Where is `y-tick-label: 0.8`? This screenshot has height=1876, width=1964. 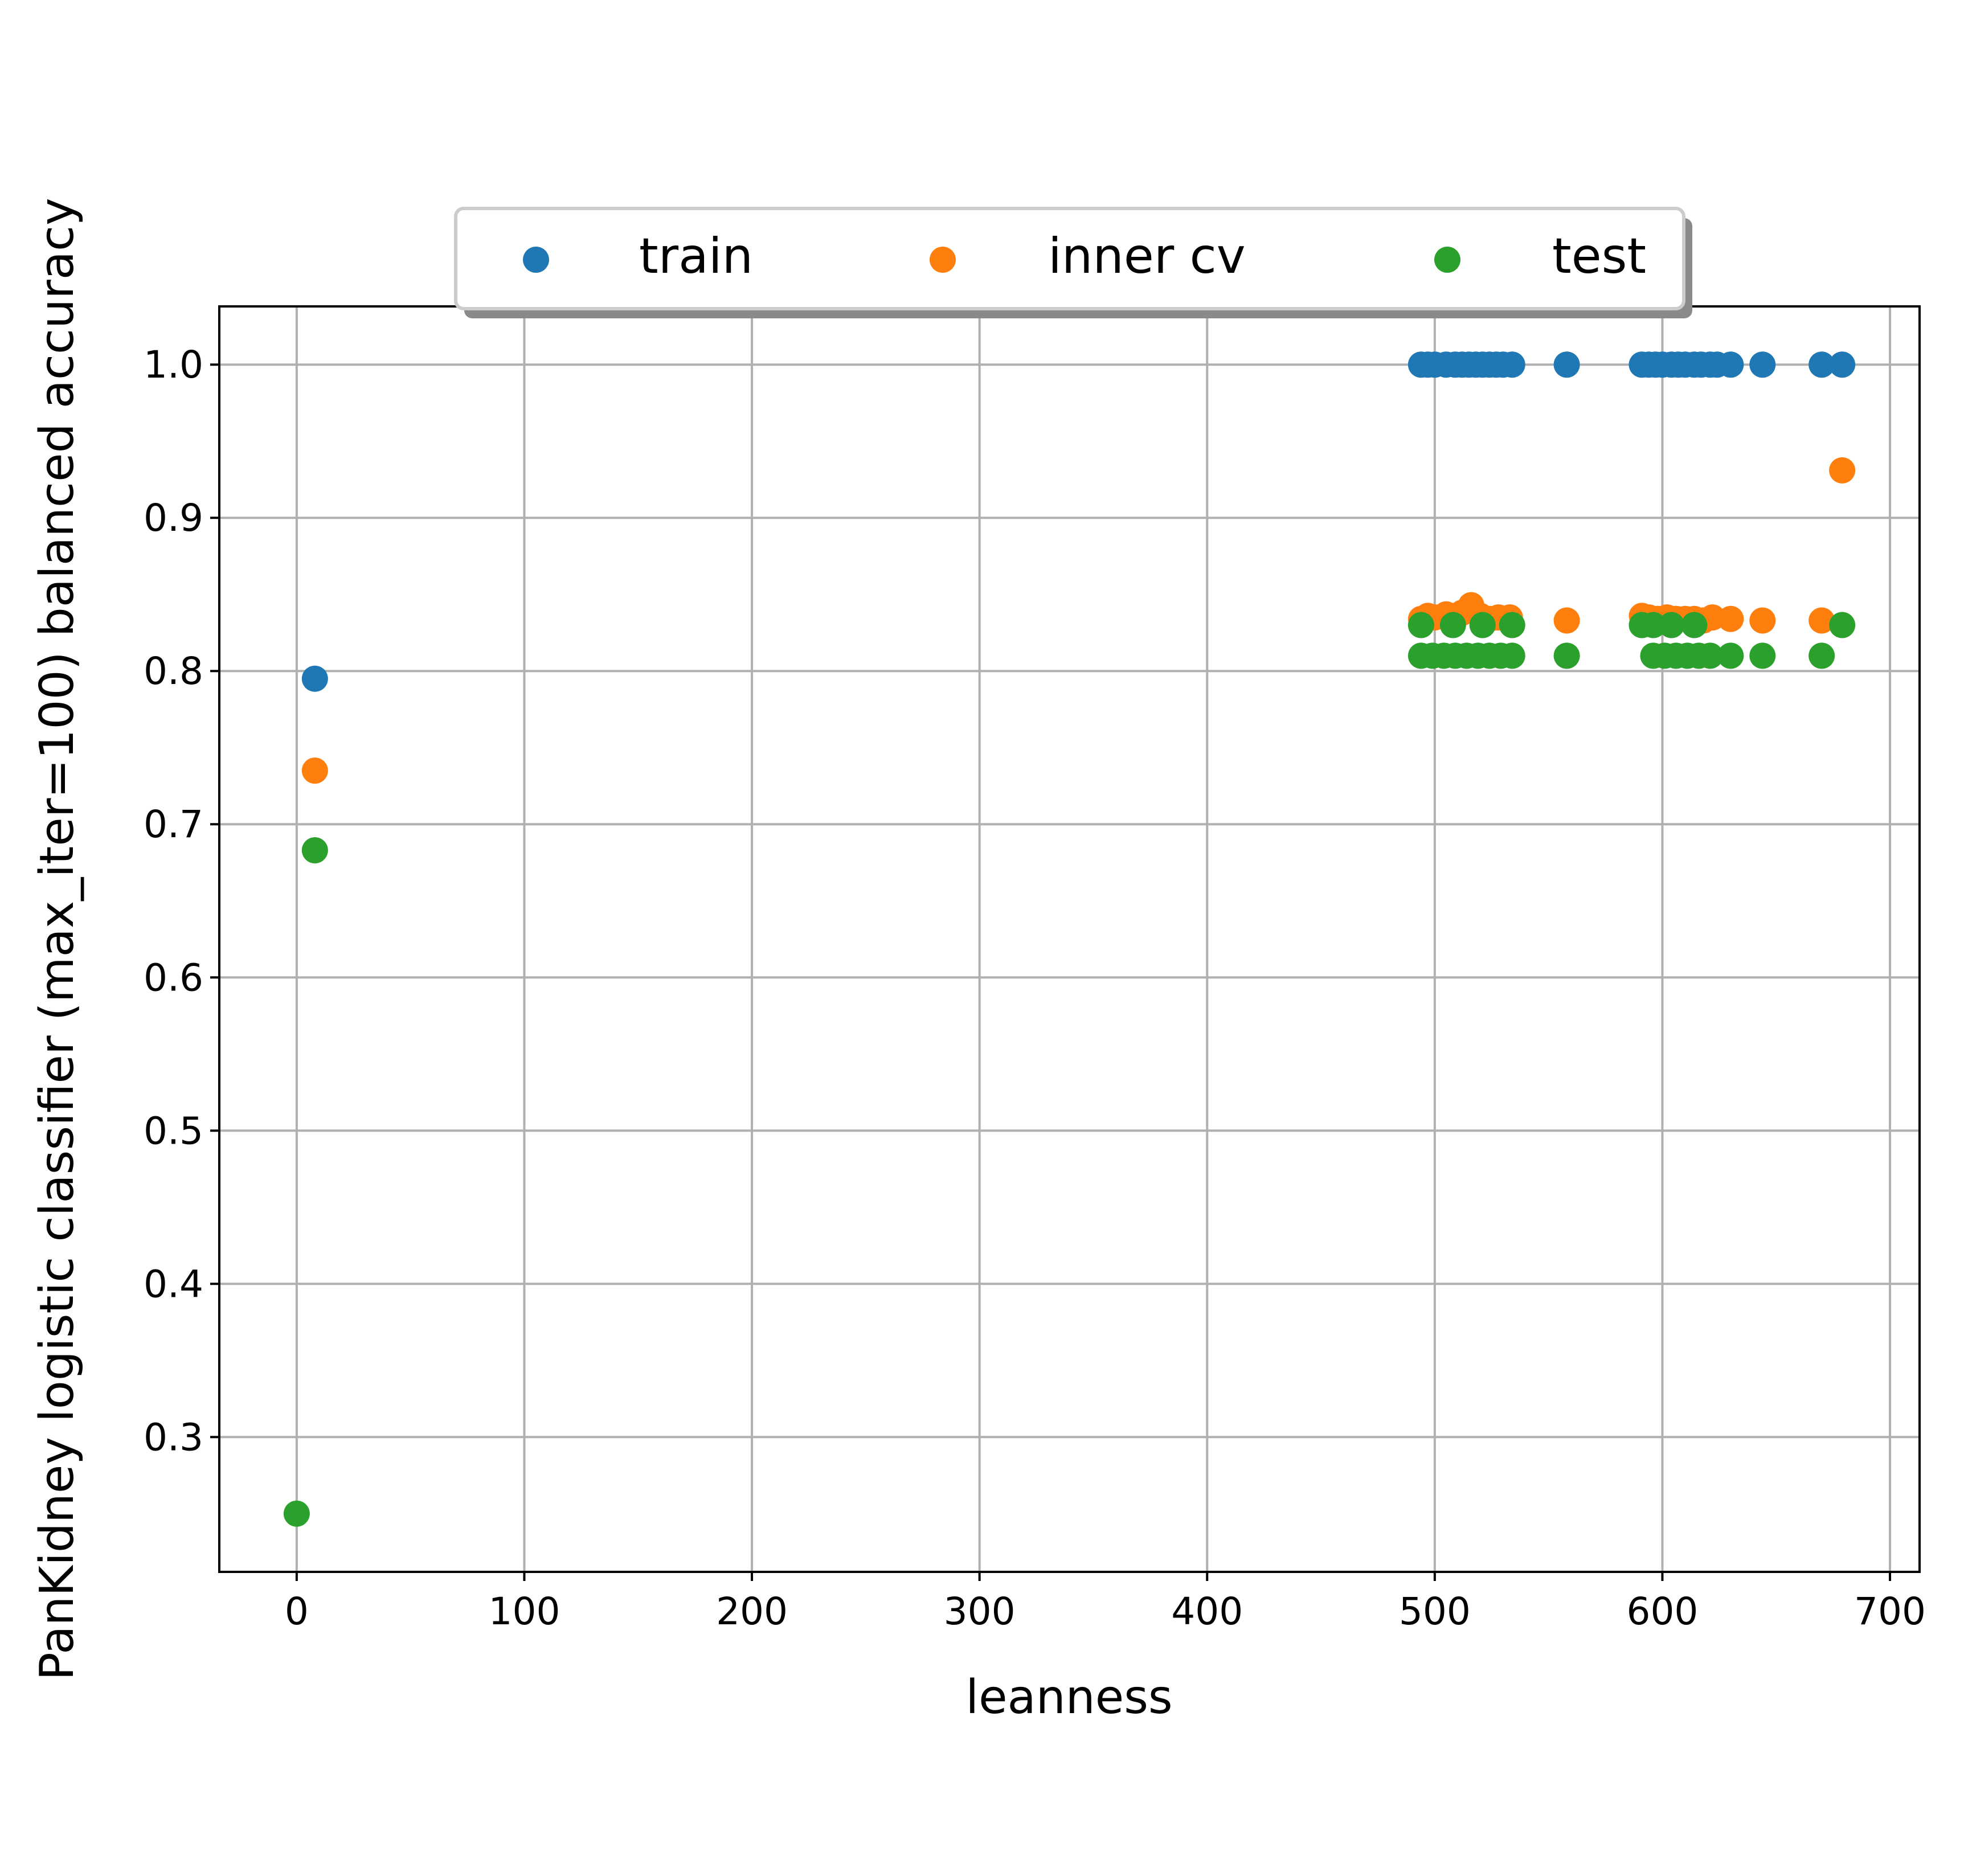 y-tick-label: 0.8 is located at coordinates (173, 671).